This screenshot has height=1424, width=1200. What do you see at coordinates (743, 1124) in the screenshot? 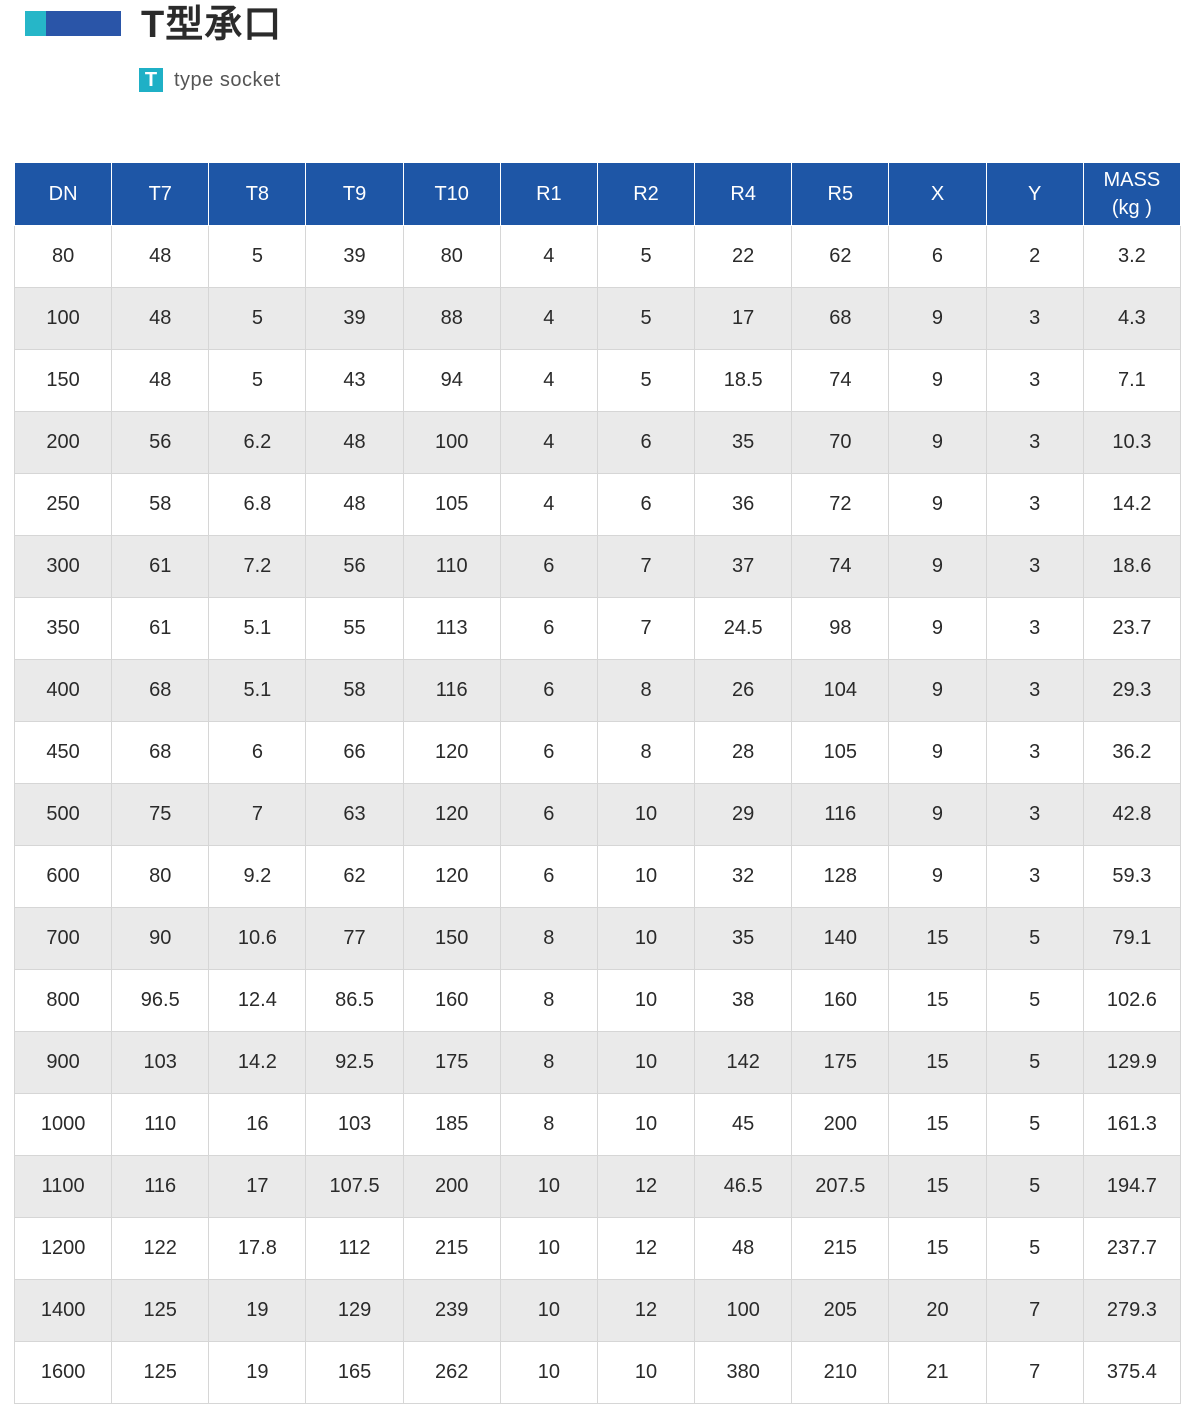
I see `table-cell: 45` at bounding box center [743, 1124].